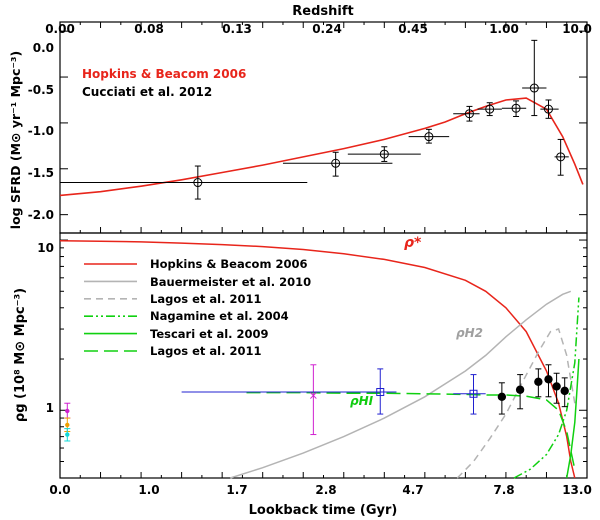 The height and width of the screenshot is (520, 600). Describe the element at coordinates (327, 29) in the screenshot. I see `redshift-tick: 0.24` at that location.